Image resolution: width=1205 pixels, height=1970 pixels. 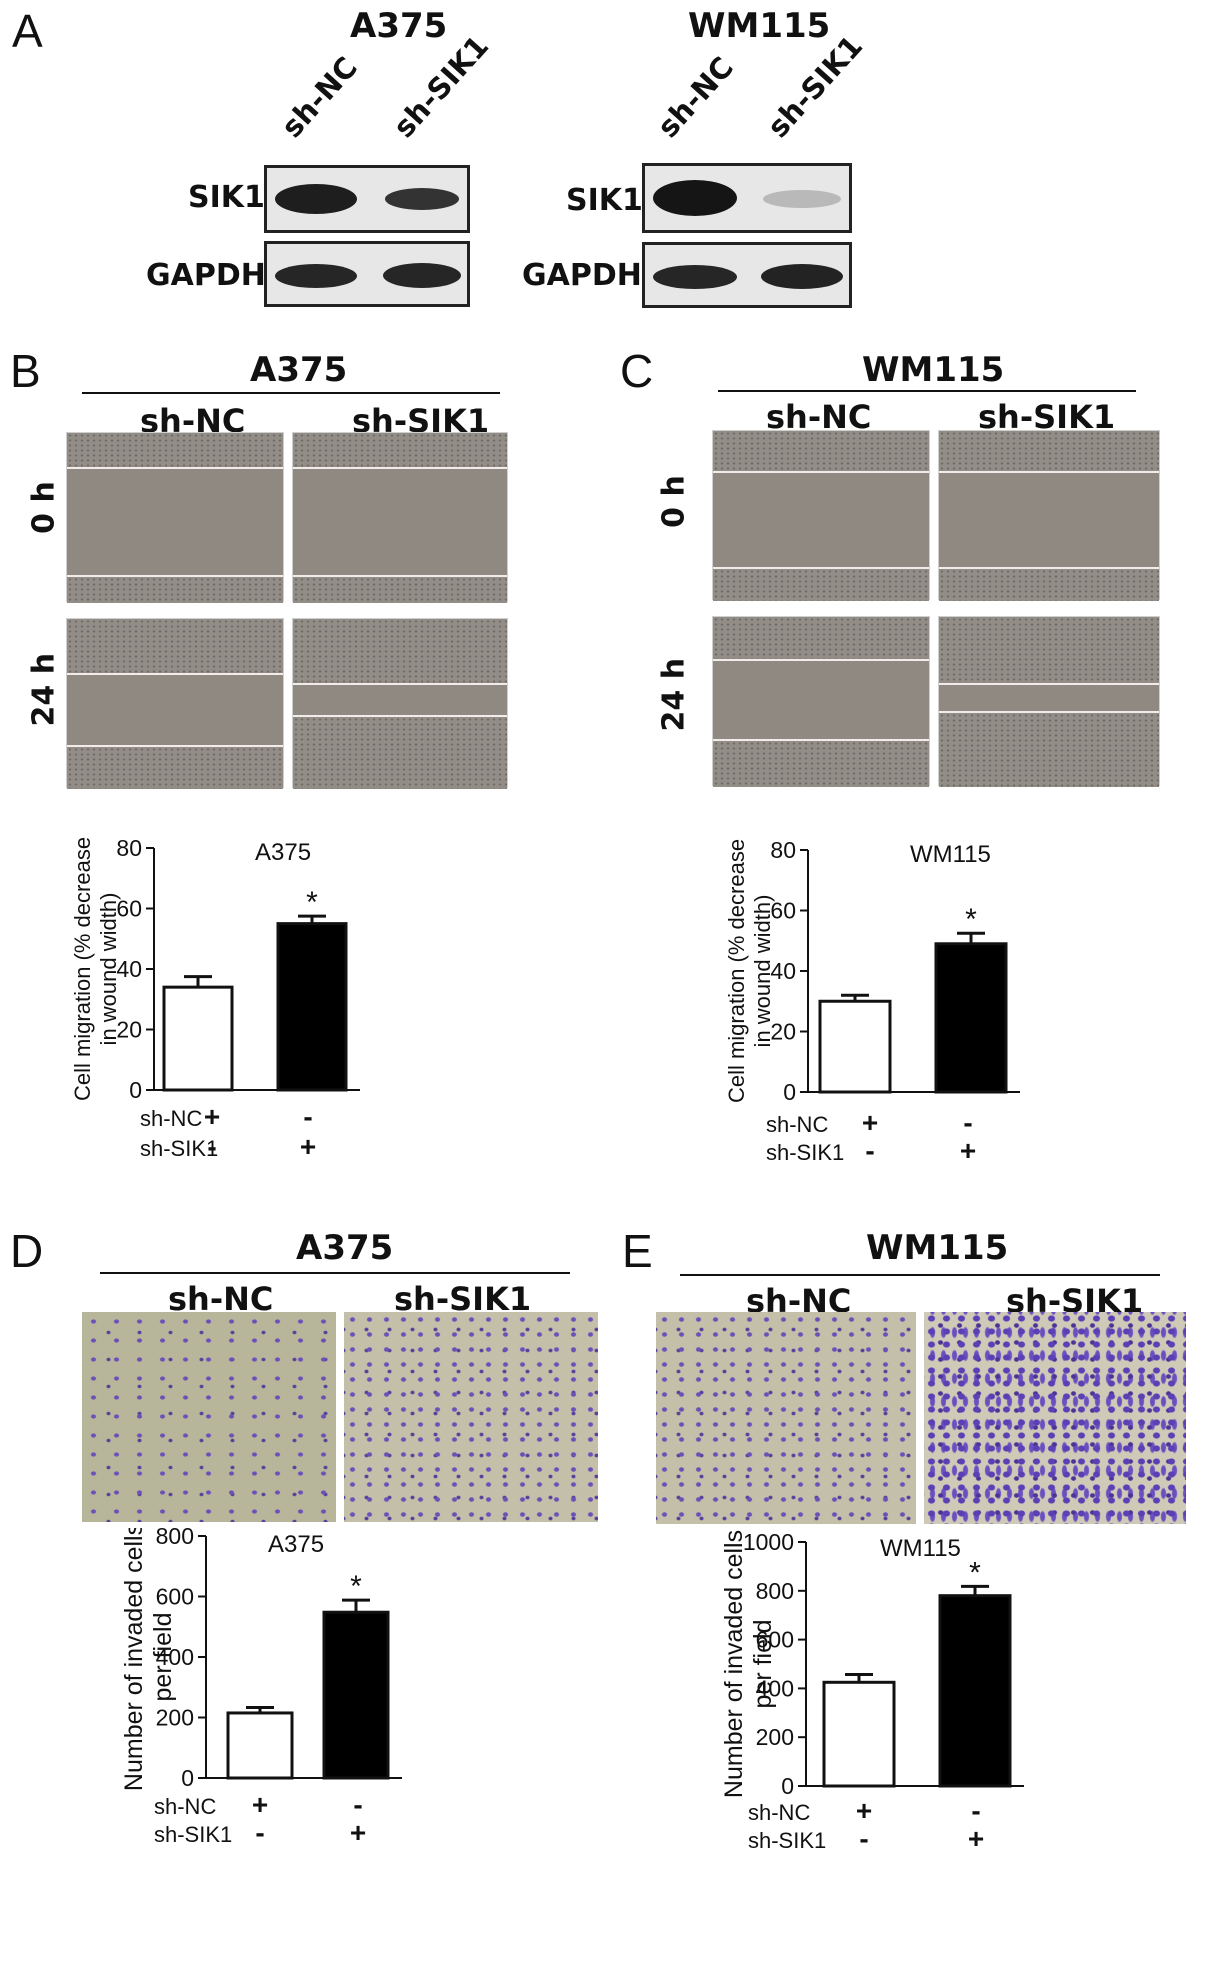 I want to click on y-axis-label-text: Number of invaded cellsper field, so click(x=148, y=1659).